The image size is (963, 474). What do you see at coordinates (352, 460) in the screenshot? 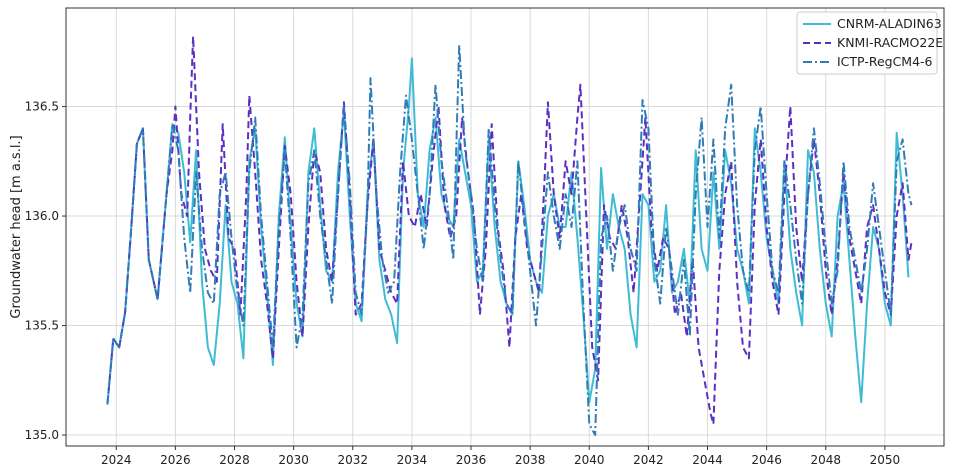
I see `x-tick-label: 2032` at bounding box center [352, 460].